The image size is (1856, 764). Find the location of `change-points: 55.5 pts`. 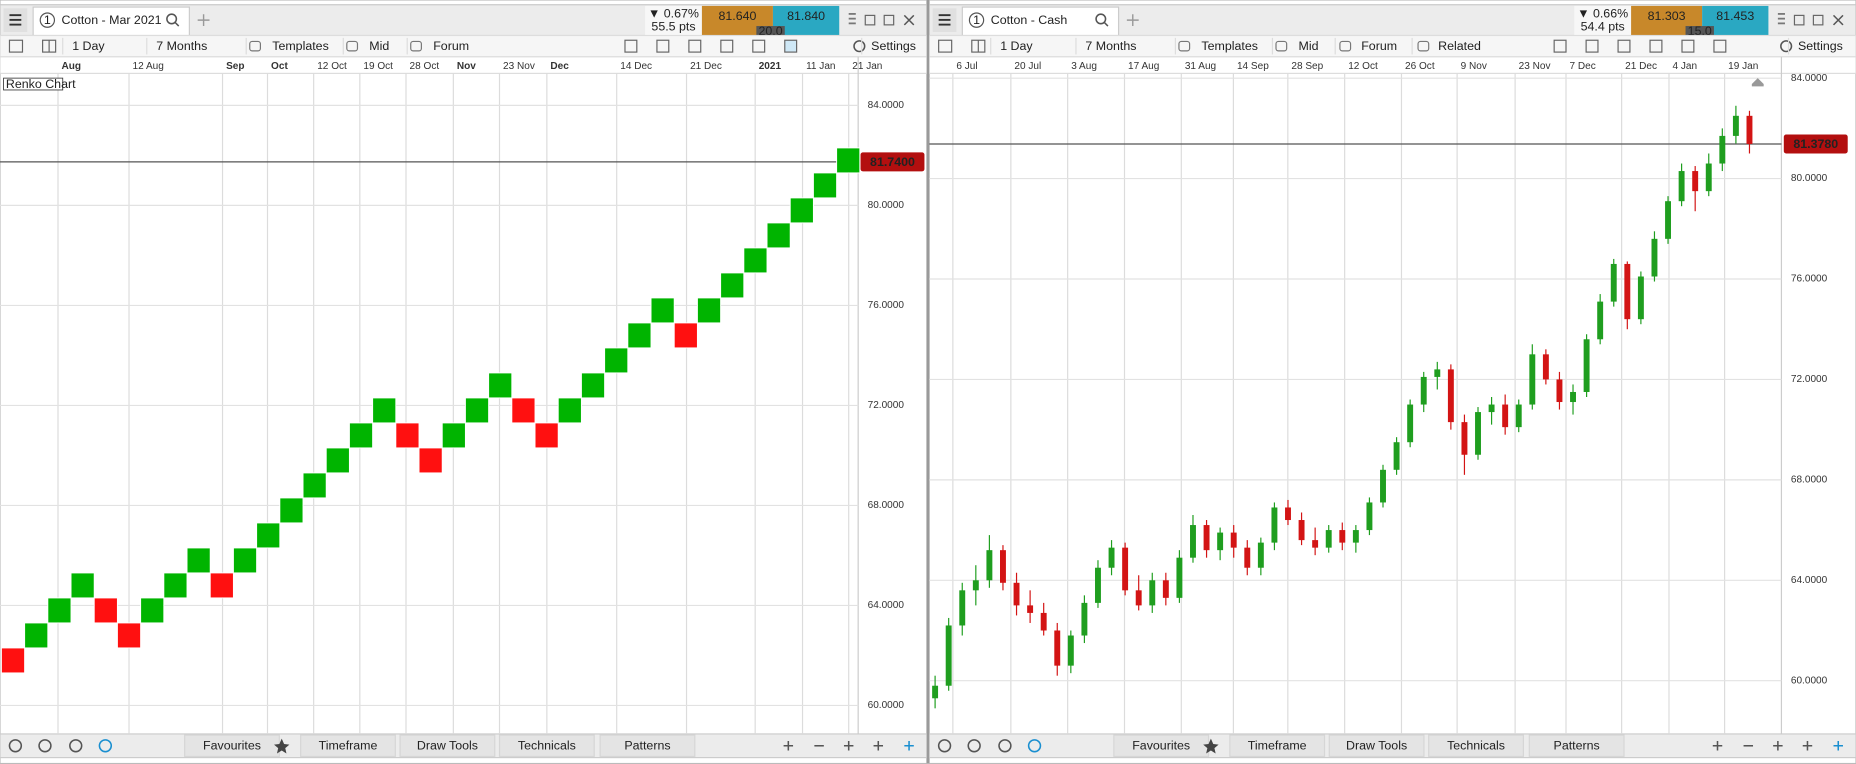

change-points: 55.5 pts is located at coordinates (673, 27).